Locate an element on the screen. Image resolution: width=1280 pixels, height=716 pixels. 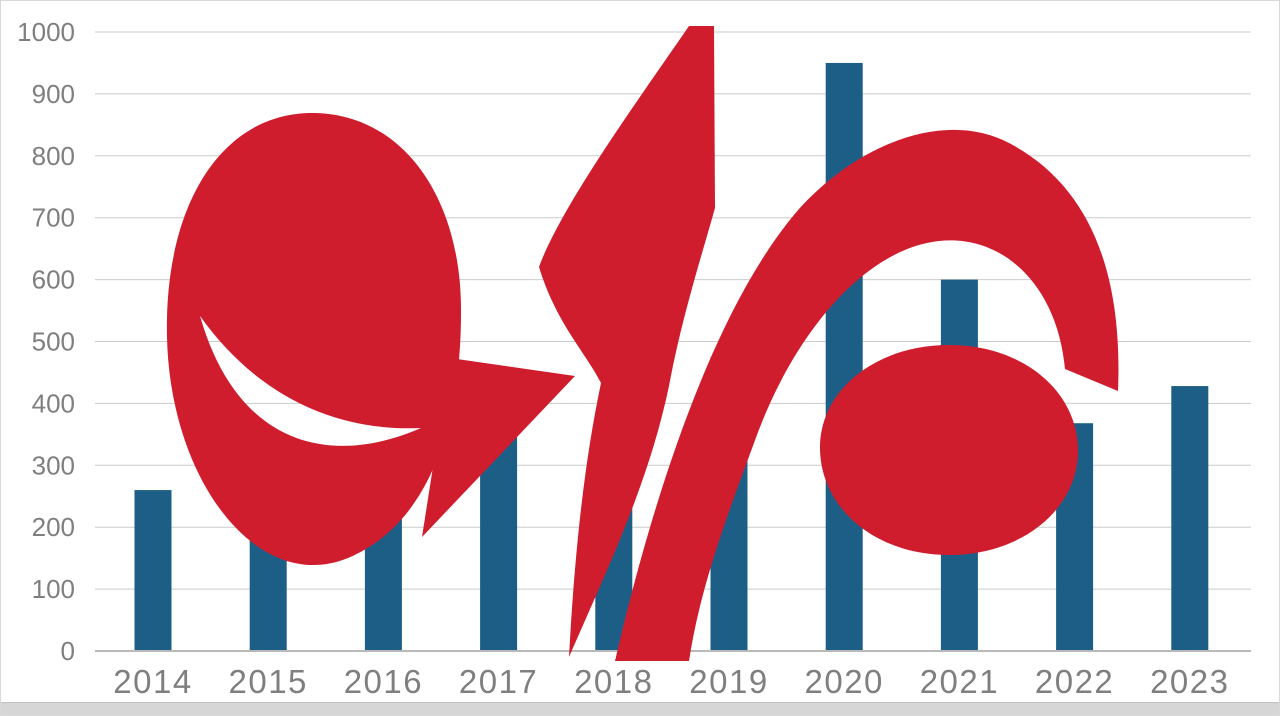
bottom-edge-strip is located at coordinates (640, 708).